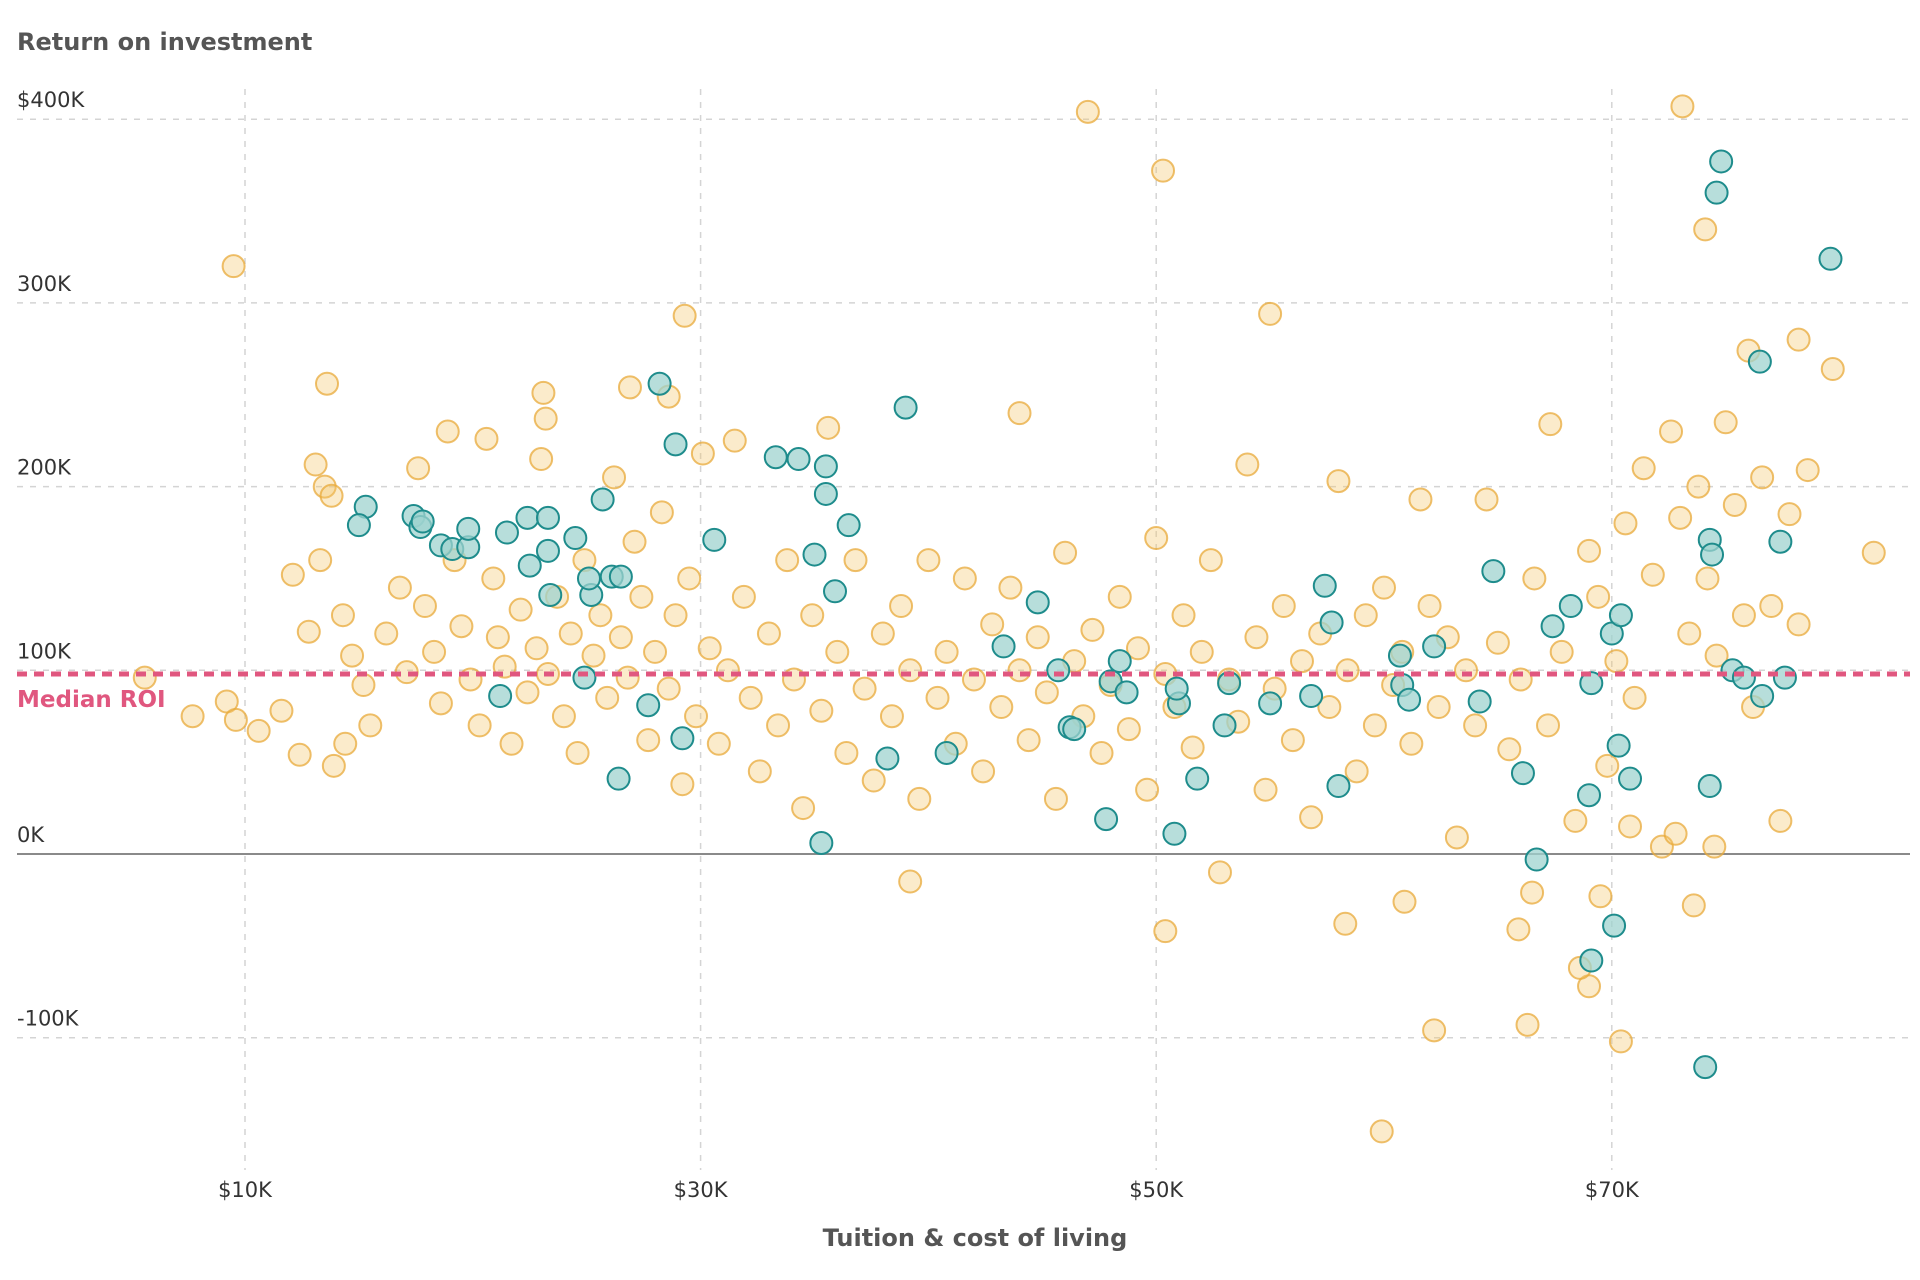 The height and width of the screenshot is (1280, 1920). Describe the element at coordinates (245, 1190) in the screenshot. I see `x-tick-label: $10K` at that location.